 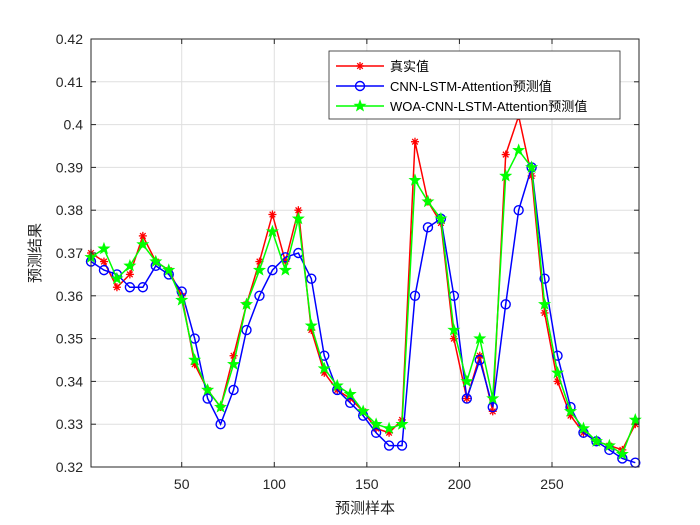 What do you see at coordinates (69, 424) in the screenshot?
I see `y-tick-label: 0.33` at bounding box center [69, 424].